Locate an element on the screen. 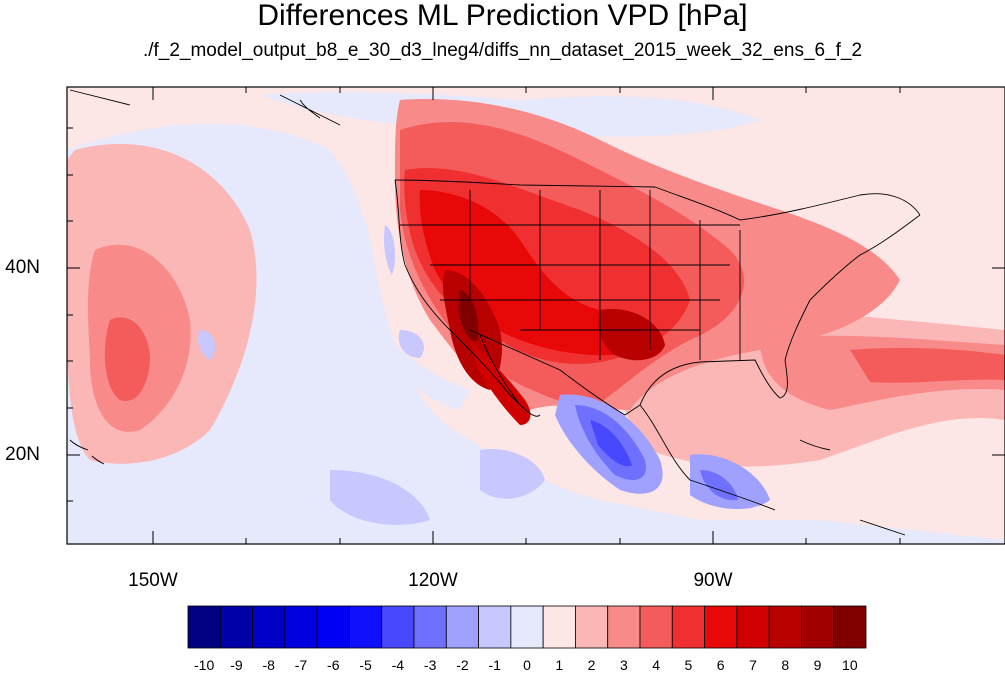 The width and height of the screenshot is (1005, 673). colorbar-tick-label: 0 is located at coordinates (527, 665).